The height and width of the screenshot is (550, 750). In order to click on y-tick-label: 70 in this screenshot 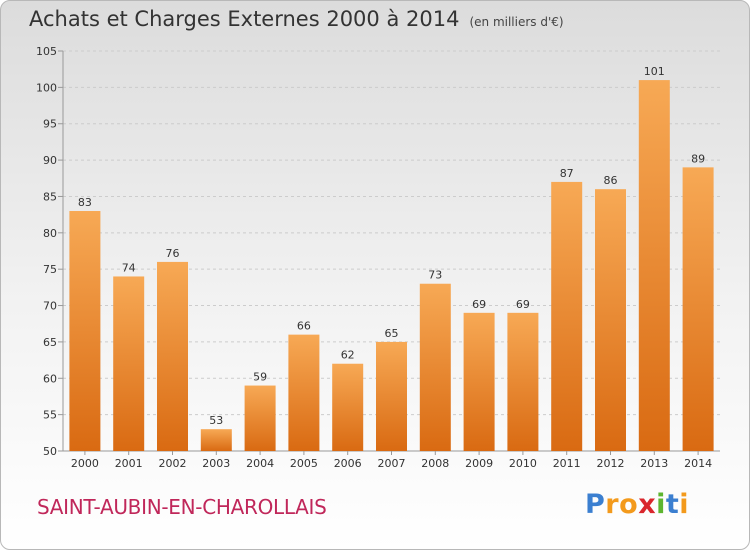, I will do `click(50, 306)`.